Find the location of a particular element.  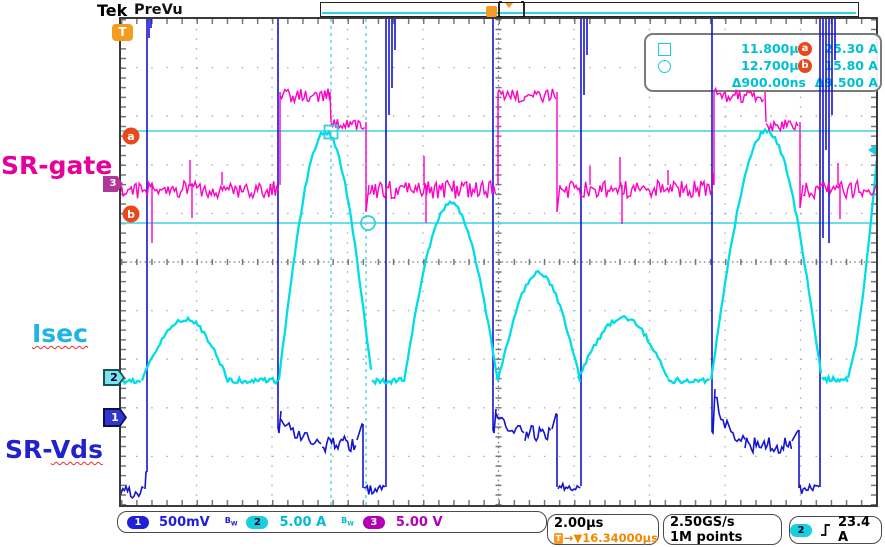

ch1-bandwidth-icon: BW is located at coordinates (231, 521).